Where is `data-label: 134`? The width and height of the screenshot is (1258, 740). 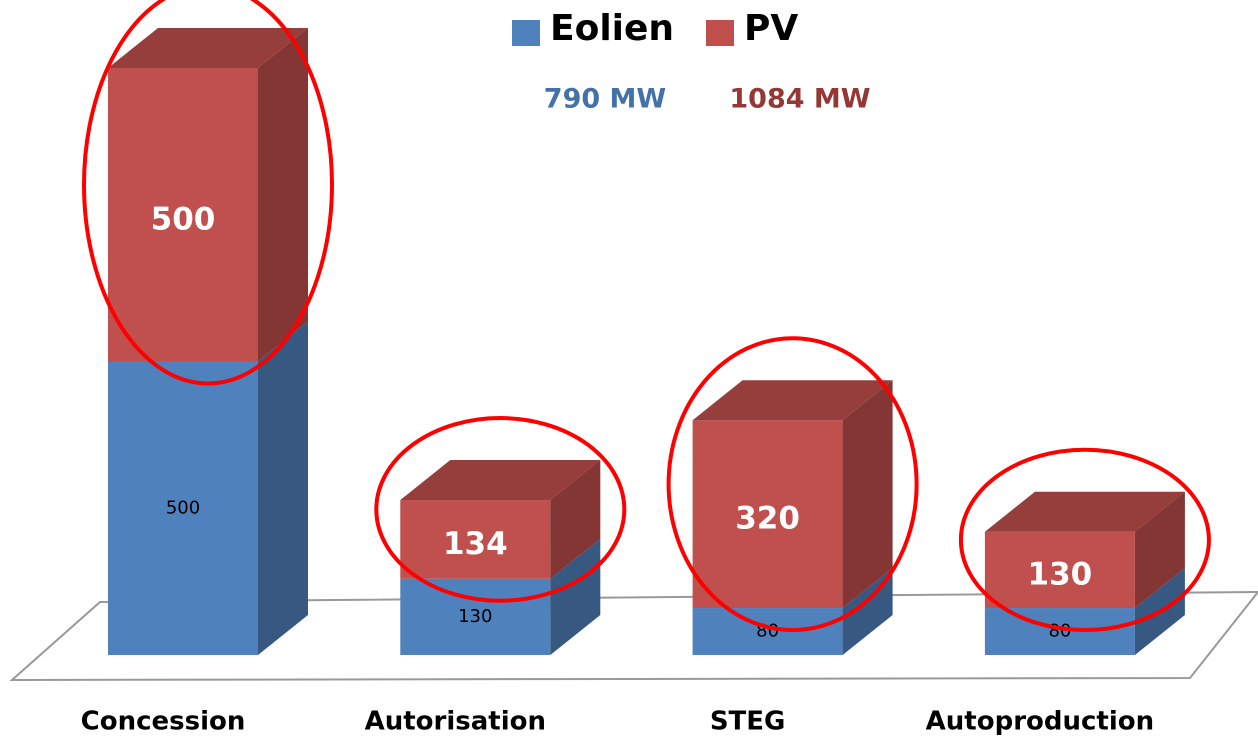
data-label: 134 is located at coordinates (475, 544).